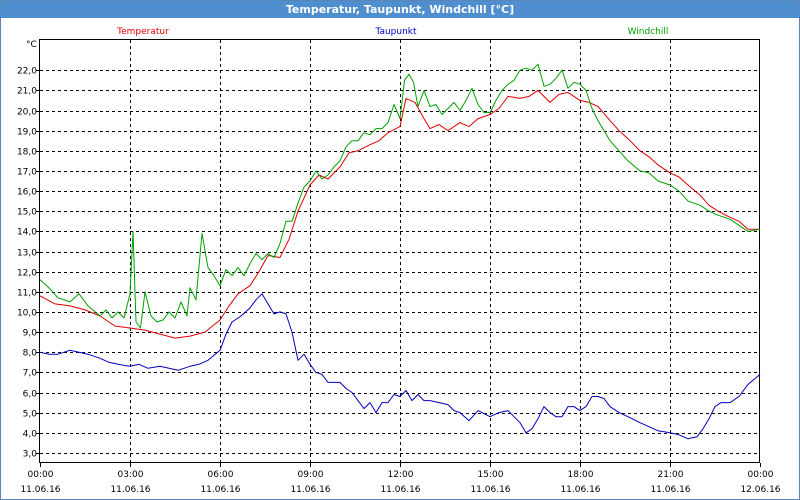 The height and width of the screenshot is (500, 800). I want to click on y-tick-label: 20,0, so click(27, 113).